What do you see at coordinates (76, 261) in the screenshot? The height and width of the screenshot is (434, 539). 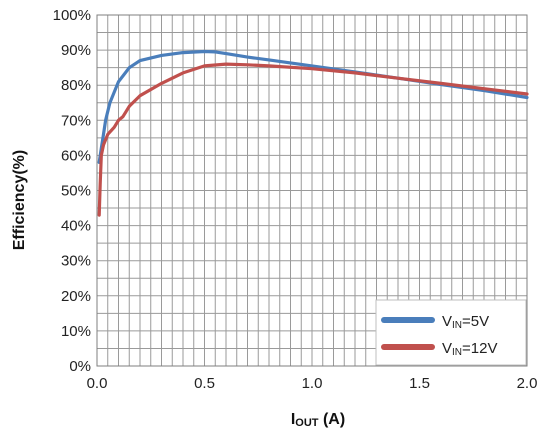 I see `y-tick-label: 30%` at bounding box center [76, 261].